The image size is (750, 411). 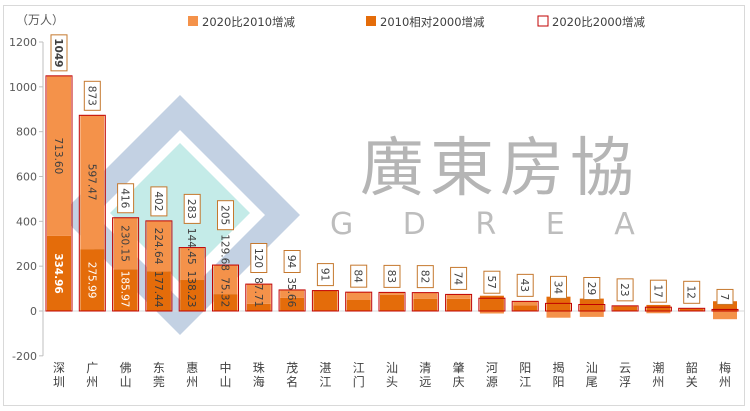 I want to click on total-data-label: 57, so click(x=491, y=282).